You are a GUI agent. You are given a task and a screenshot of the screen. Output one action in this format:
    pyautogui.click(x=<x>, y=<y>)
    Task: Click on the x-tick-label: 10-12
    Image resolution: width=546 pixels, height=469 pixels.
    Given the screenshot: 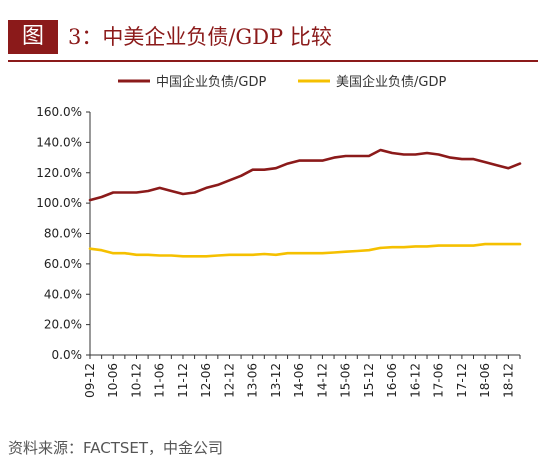 What is the action you would take?
    pyautogui.click(x=136, y=380)
    